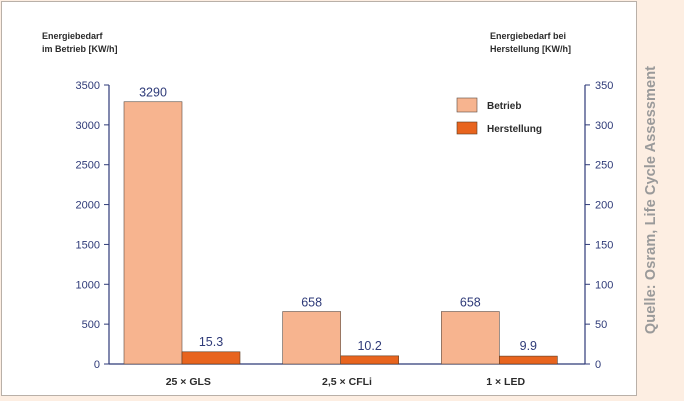 The height and width of the screenshot is (401, 684). What do you see at coordinates (88, 166) in the screenshot?
I see `y-tick-label-left: 2500` at bounding box center [88, 166].